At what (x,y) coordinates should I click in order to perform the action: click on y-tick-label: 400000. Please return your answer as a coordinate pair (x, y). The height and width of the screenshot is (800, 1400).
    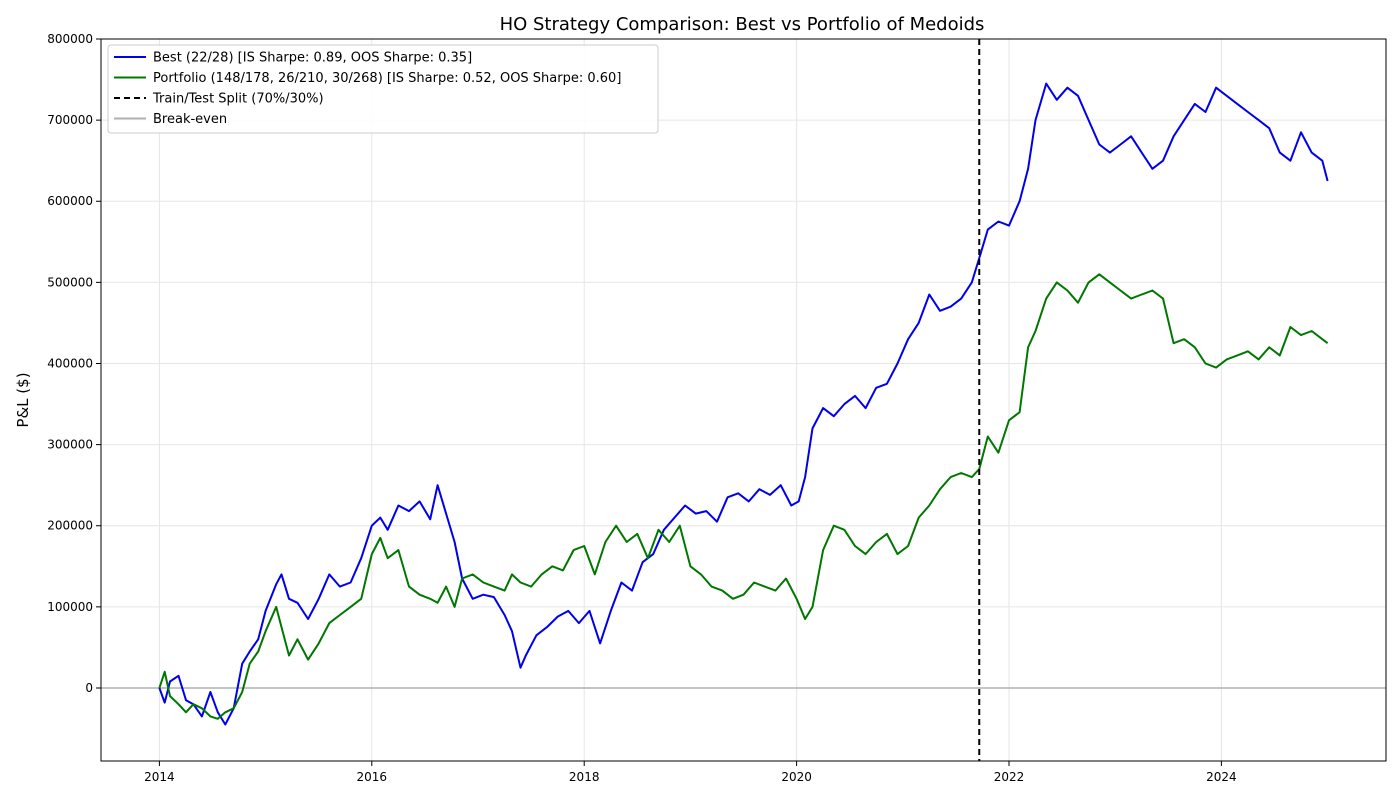
    Looking at the image, I should click on (70, 363).